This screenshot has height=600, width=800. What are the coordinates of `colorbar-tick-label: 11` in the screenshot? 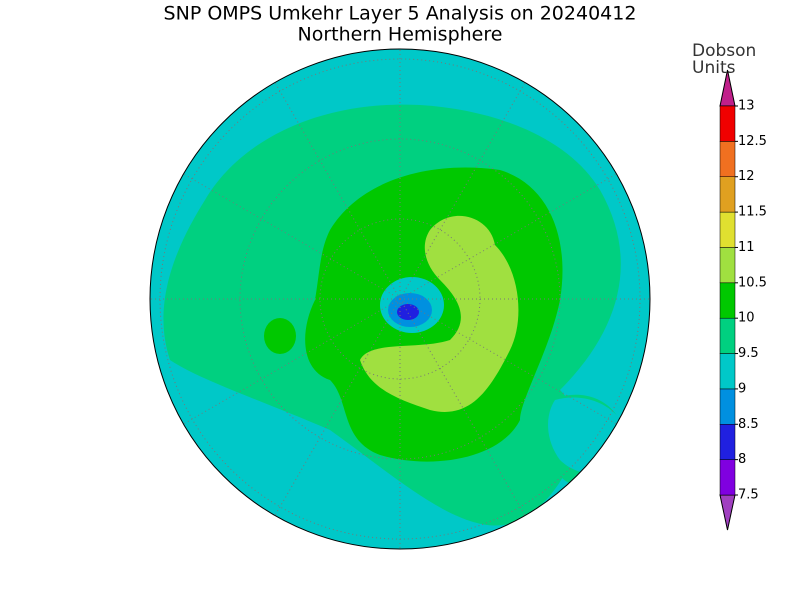 It's located at (746, 247).